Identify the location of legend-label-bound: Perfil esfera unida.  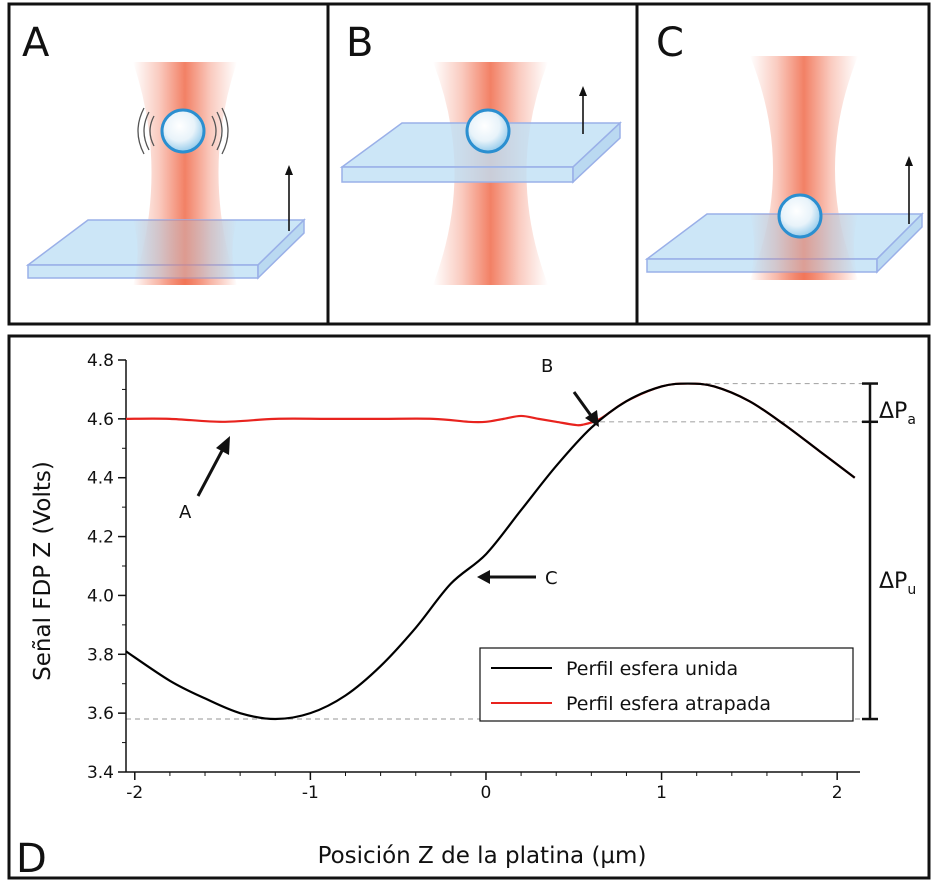
(652, 669).